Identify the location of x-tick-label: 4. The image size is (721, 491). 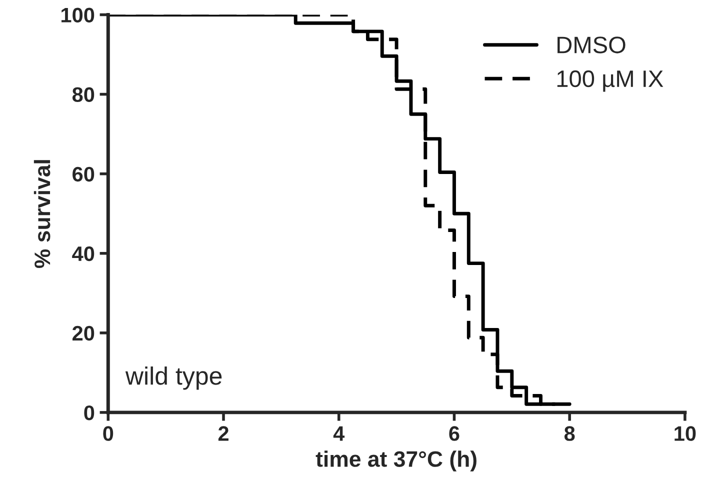
(339, 433).